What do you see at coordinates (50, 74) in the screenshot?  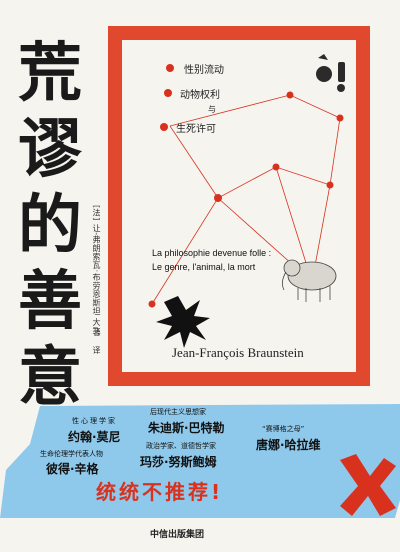 I see `title-char: 荒` at bounding box center [50, 74].